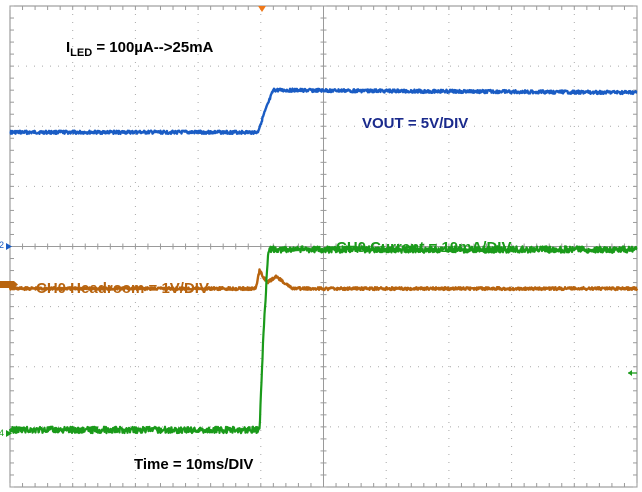 The image size is (642, 492). Describe the element at coordinates (9, 246) in the screenshot. I see `vout-marker-arrow` at that location.